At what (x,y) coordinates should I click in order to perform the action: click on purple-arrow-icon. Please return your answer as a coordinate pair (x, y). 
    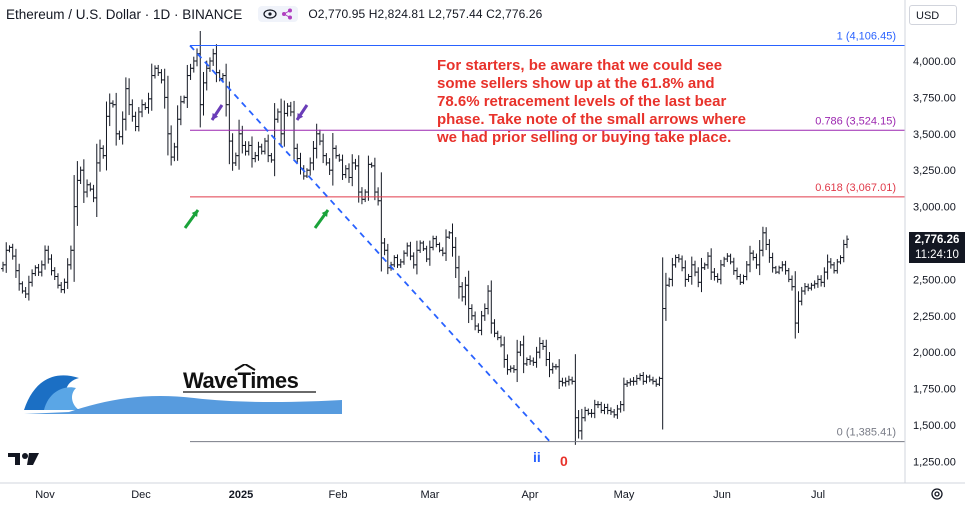
    Looking at the image, I should click on (217, 112).